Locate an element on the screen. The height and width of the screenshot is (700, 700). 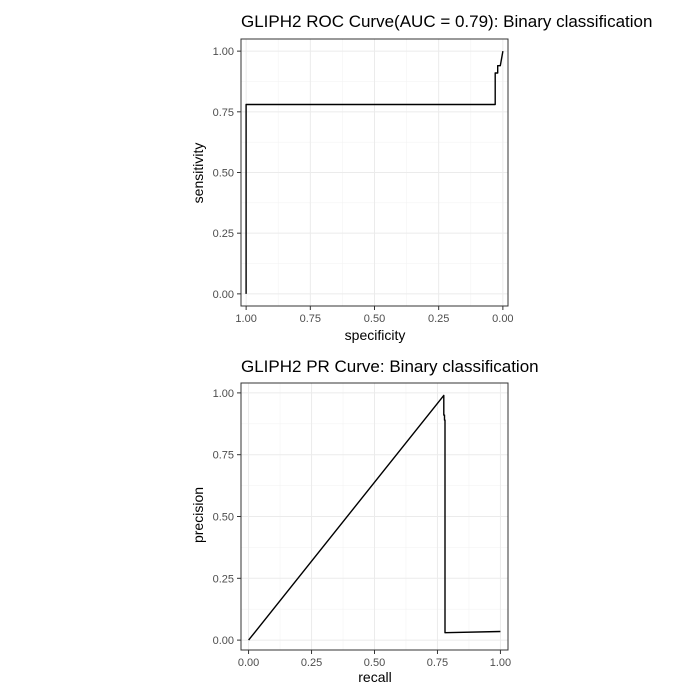
y-axis-title: precision is located at coordinates (198, 515).